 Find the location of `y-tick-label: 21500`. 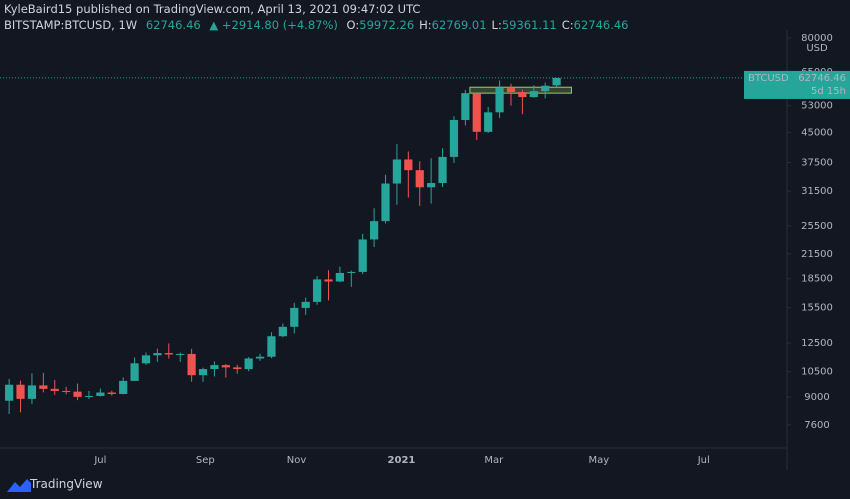

y-tick-label: 21500 is located at coordinates (817, 254).